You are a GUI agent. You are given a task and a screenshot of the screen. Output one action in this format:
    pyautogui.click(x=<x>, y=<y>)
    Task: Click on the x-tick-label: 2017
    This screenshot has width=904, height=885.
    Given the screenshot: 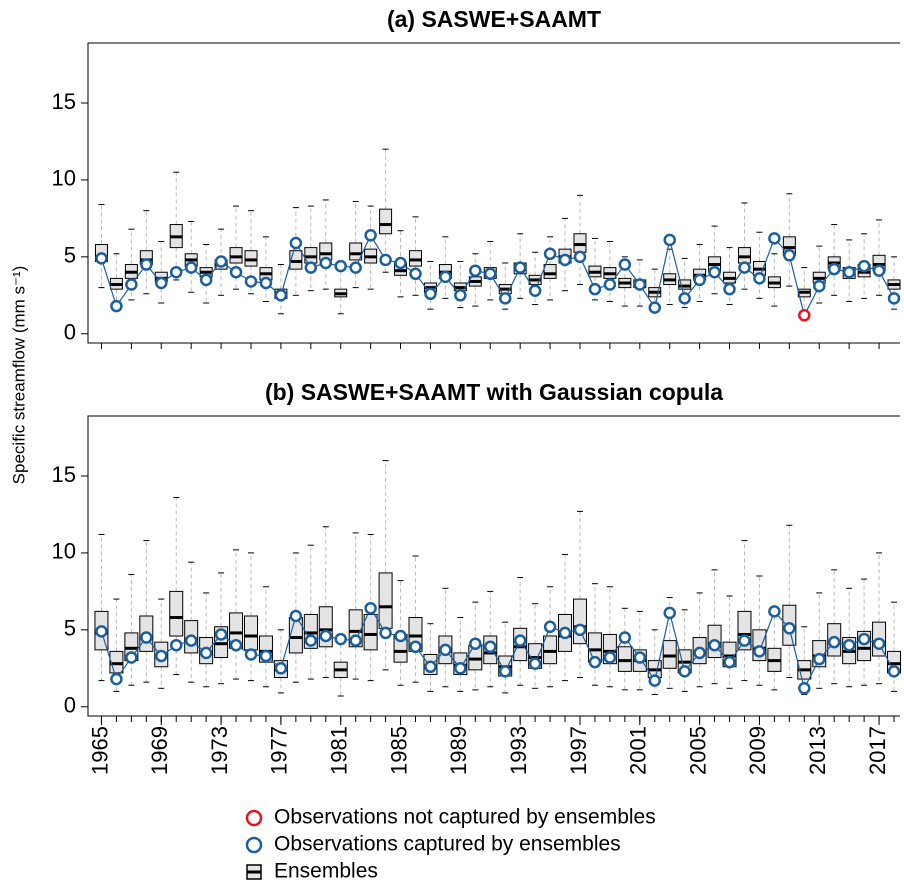 What is the action you would take?
    pyautogui.click(x=877, y=750)
    